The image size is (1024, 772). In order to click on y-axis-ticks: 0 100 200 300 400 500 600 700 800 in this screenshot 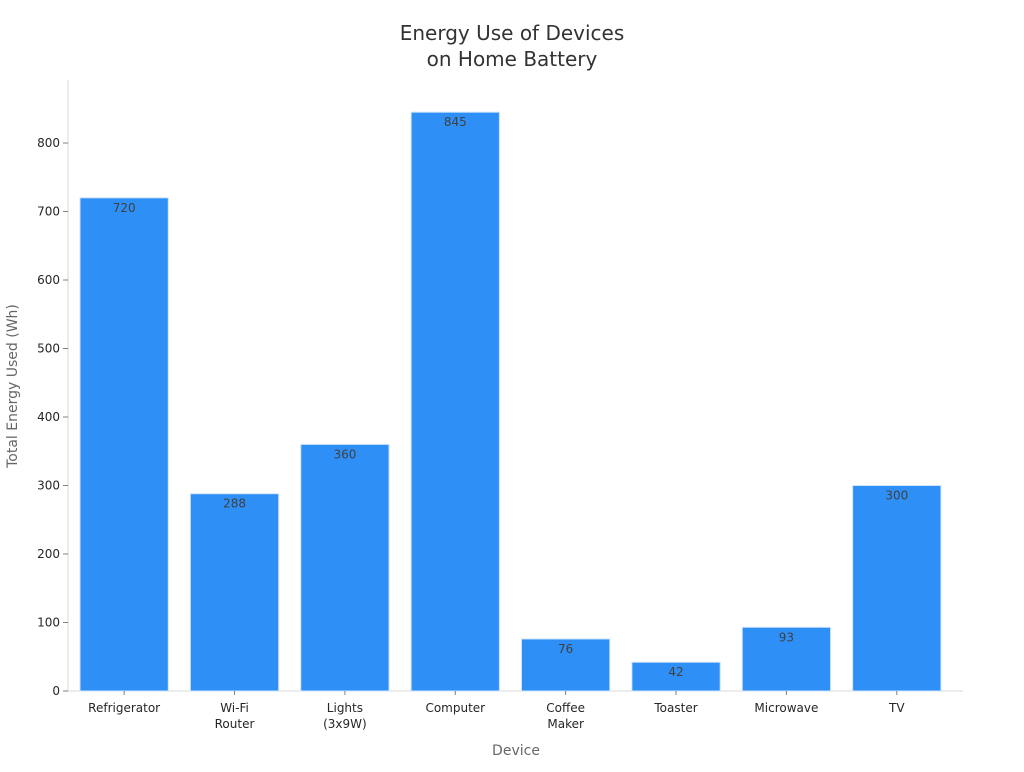, I will do `click(52, 417)`.